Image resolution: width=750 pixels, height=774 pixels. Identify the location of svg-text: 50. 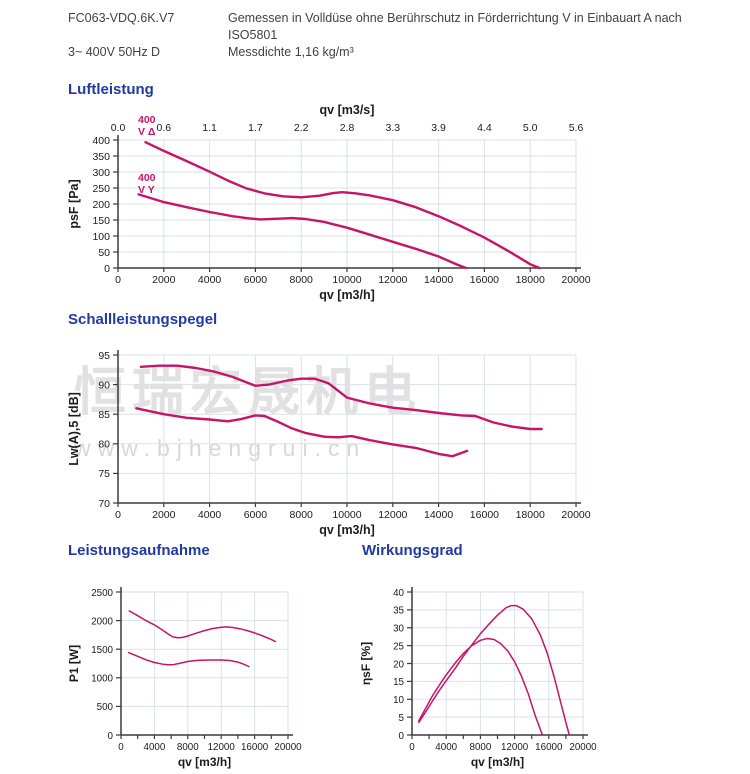
(104, 253).